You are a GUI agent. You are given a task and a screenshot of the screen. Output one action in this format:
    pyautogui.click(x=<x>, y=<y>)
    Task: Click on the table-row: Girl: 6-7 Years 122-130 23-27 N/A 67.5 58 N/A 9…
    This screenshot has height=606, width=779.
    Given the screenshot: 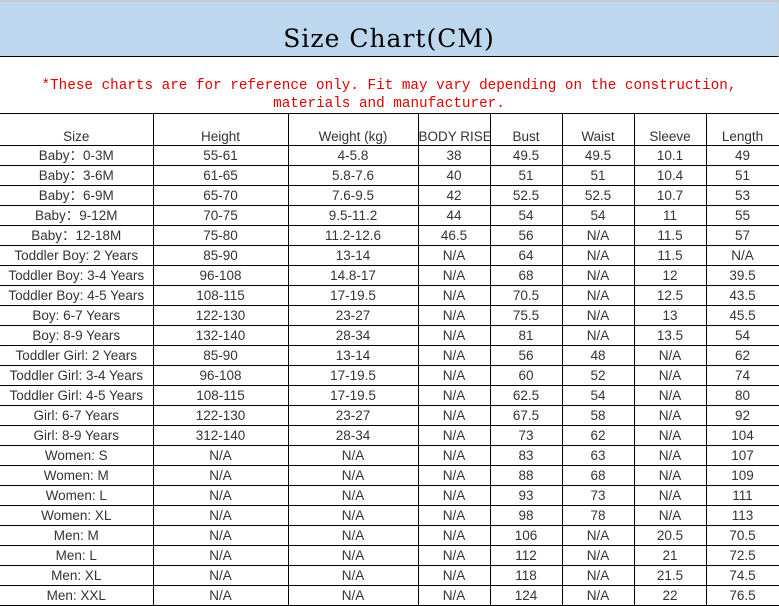 What is the action you would take?
    pyautogui.click(x=389, y=415)
    